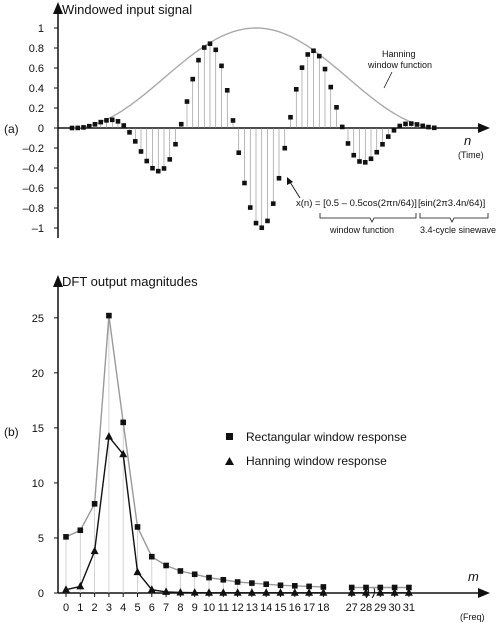 The height and width of the screenshot is (623, 500). I want to click on panel-b-x-tick-label: 6, so click(152, 608).